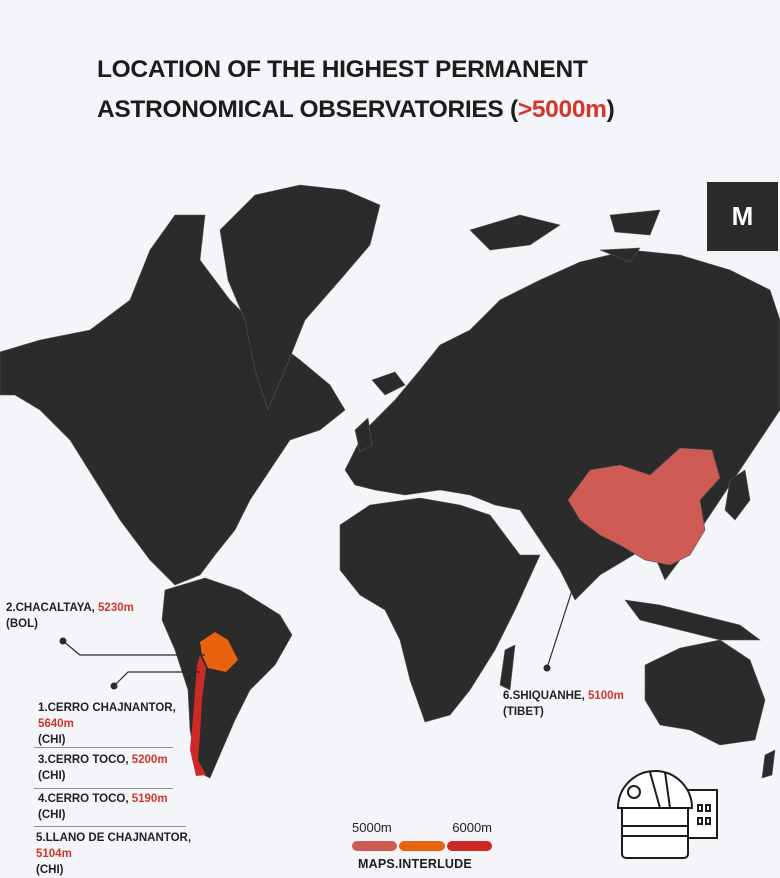 This screenshot has height=878, width=780. What do you see at coordinates (562, 620) in the screenshot?
I see `callout-shiquanhe` at bounding box center [562, 620].